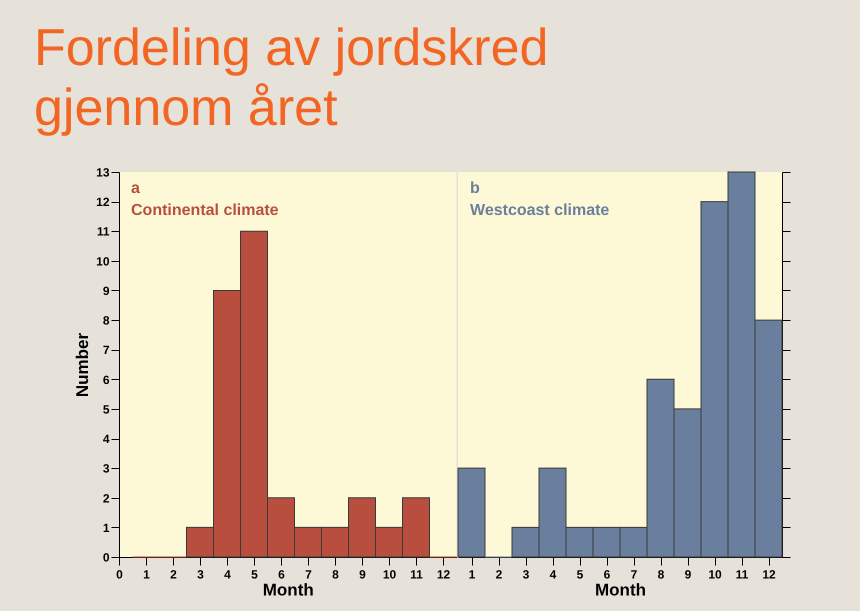 The height and width of the screenshot is (611, 860). What do you see at coordinates (475, 188) in the screenshot?
I see `annotation: b` at bounding box center [475, 188].